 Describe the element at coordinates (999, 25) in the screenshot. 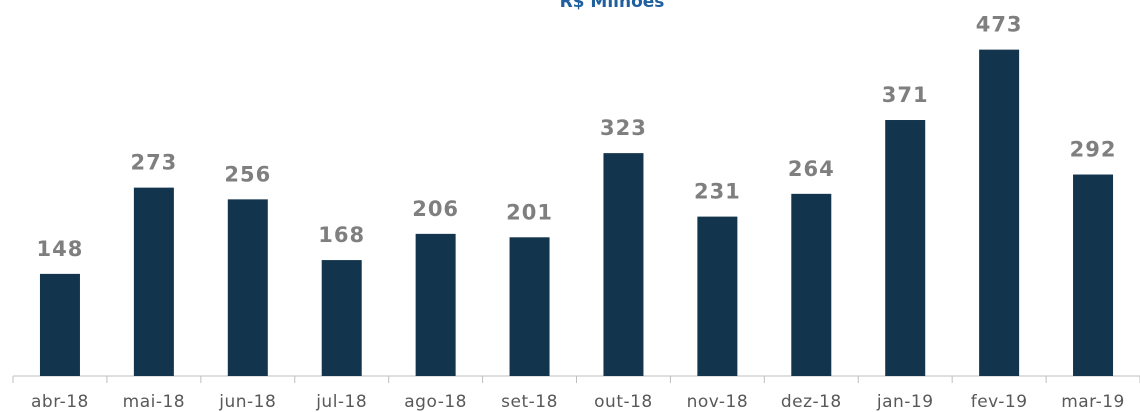

I see `value-label: 473` at that location.